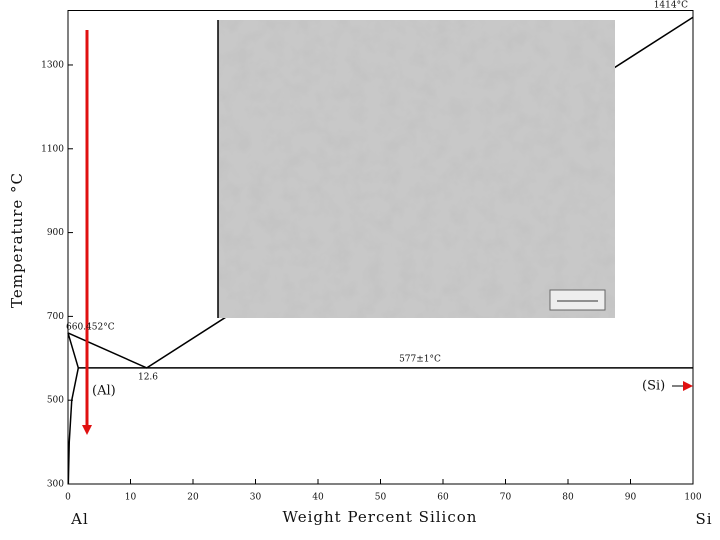 The height and width of the screenshot is (540, 720). I want to click on x-tick-label: 0, so click(68, 498).